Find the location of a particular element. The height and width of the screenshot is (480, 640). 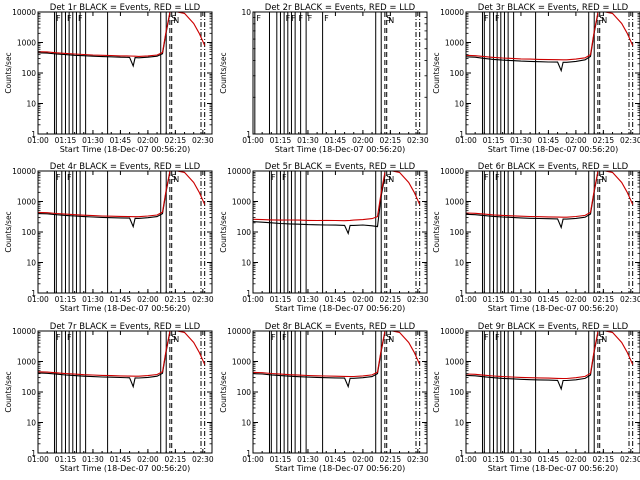

panel-title: Det 3r BLACK = Events, RED = LLD is located at coordinates (553, 8).